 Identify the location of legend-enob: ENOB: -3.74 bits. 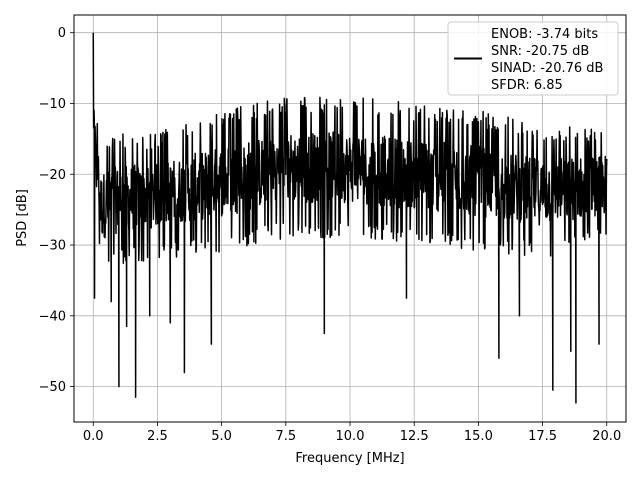
(544, 34).